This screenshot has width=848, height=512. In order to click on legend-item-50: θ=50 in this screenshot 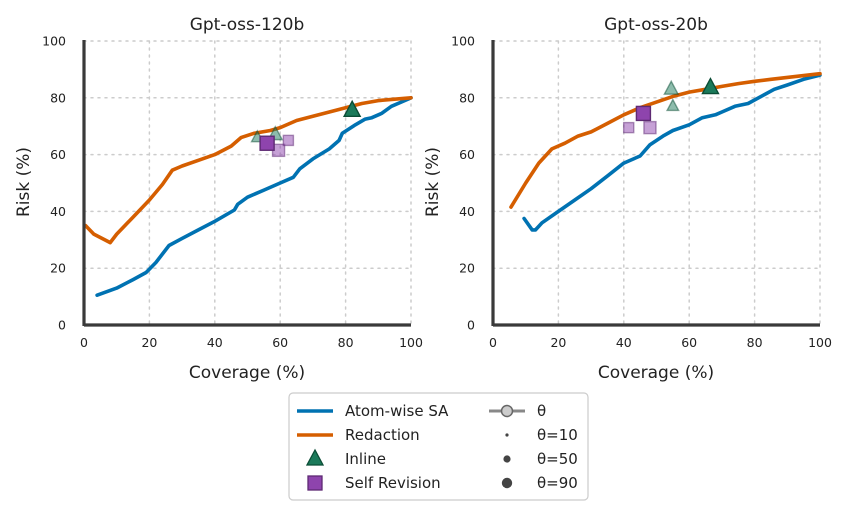, I will do `click(540, 459)`.